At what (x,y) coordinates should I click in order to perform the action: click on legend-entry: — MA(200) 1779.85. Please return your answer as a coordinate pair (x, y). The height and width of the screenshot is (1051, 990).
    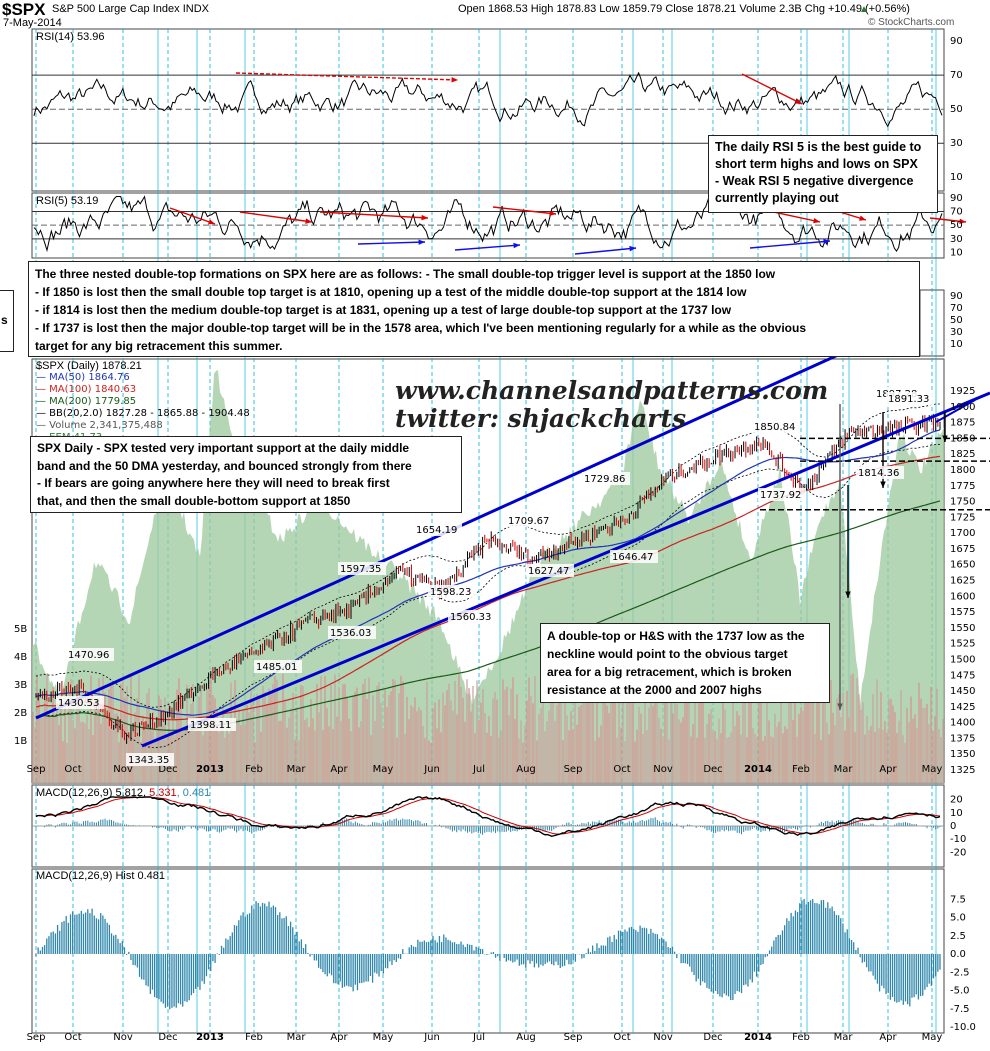
    Looking at the image, I should click on (86, 401).